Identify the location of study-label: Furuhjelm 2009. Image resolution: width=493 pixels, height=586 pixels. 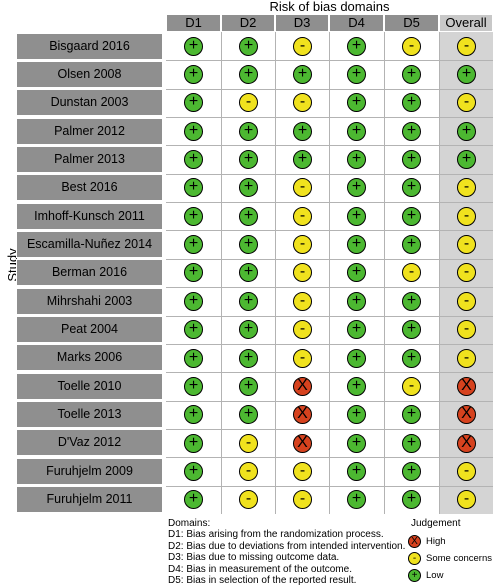
(89, 471).